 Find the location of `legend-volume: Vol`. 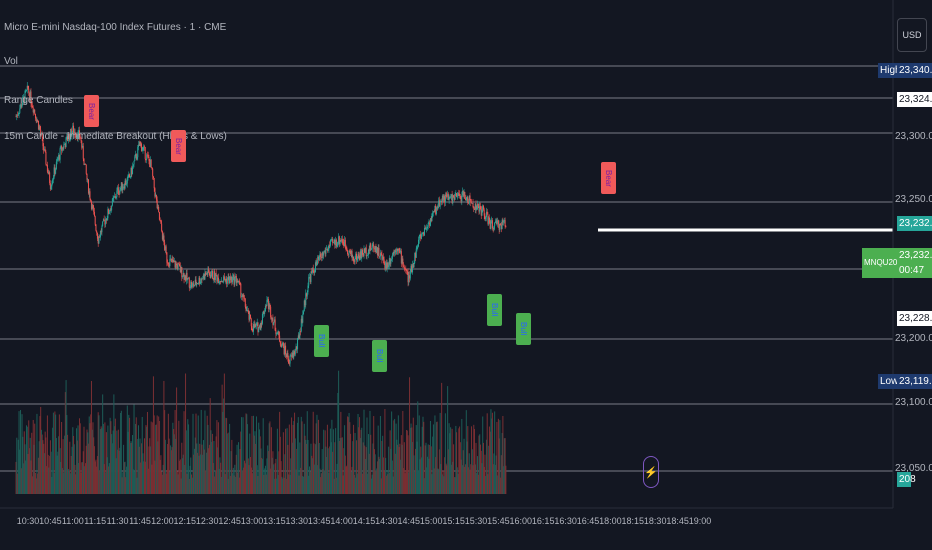

legend-volume: Vol is located at coordinates (11, 61).